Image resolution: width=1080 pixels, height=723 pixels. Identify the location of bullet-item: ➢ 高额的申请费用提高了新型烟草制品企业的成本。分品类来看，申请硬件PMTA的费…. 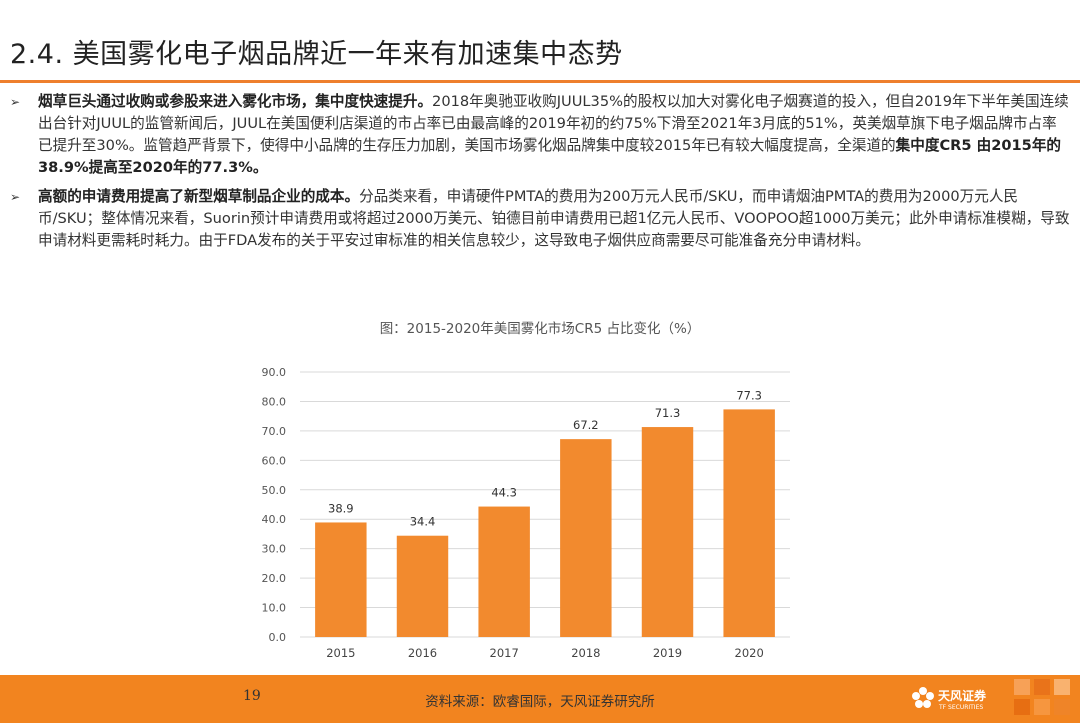
(539, 219).